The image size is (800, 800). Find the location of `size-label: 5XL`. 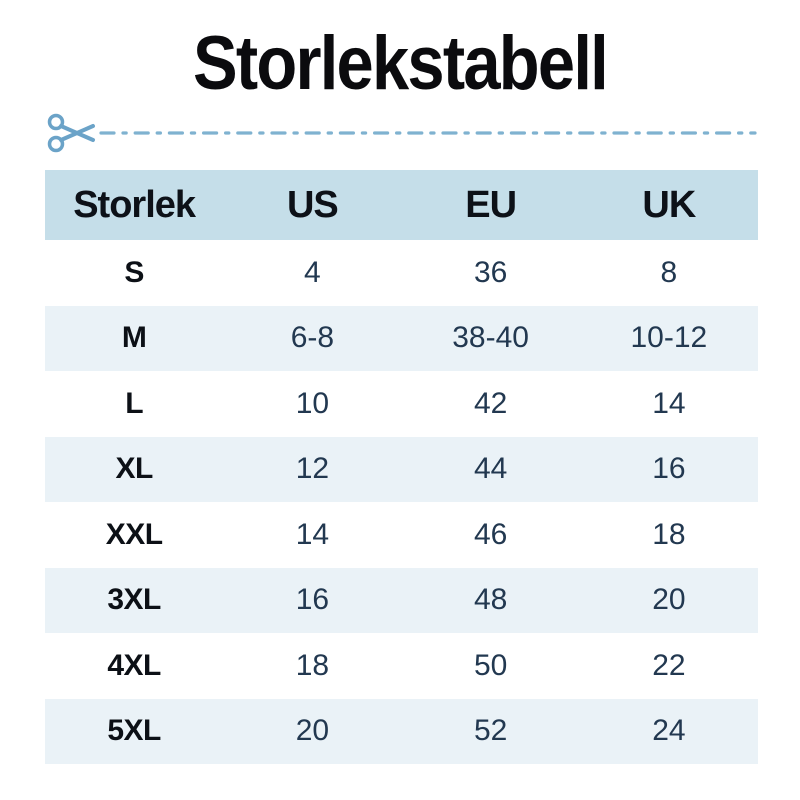

size-label: 5XL is located at coordinates (134, 731).